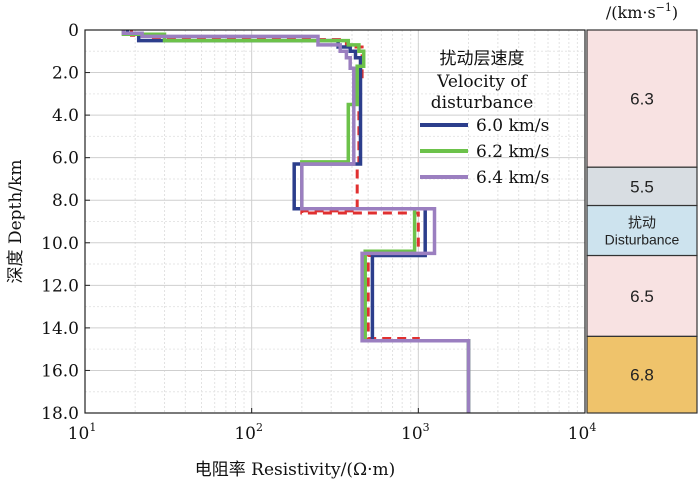  What do you see at coordinates (482, 103) in the screenshot?
I see `legend-title-line: disturbance` at bounding box center [482, 103].